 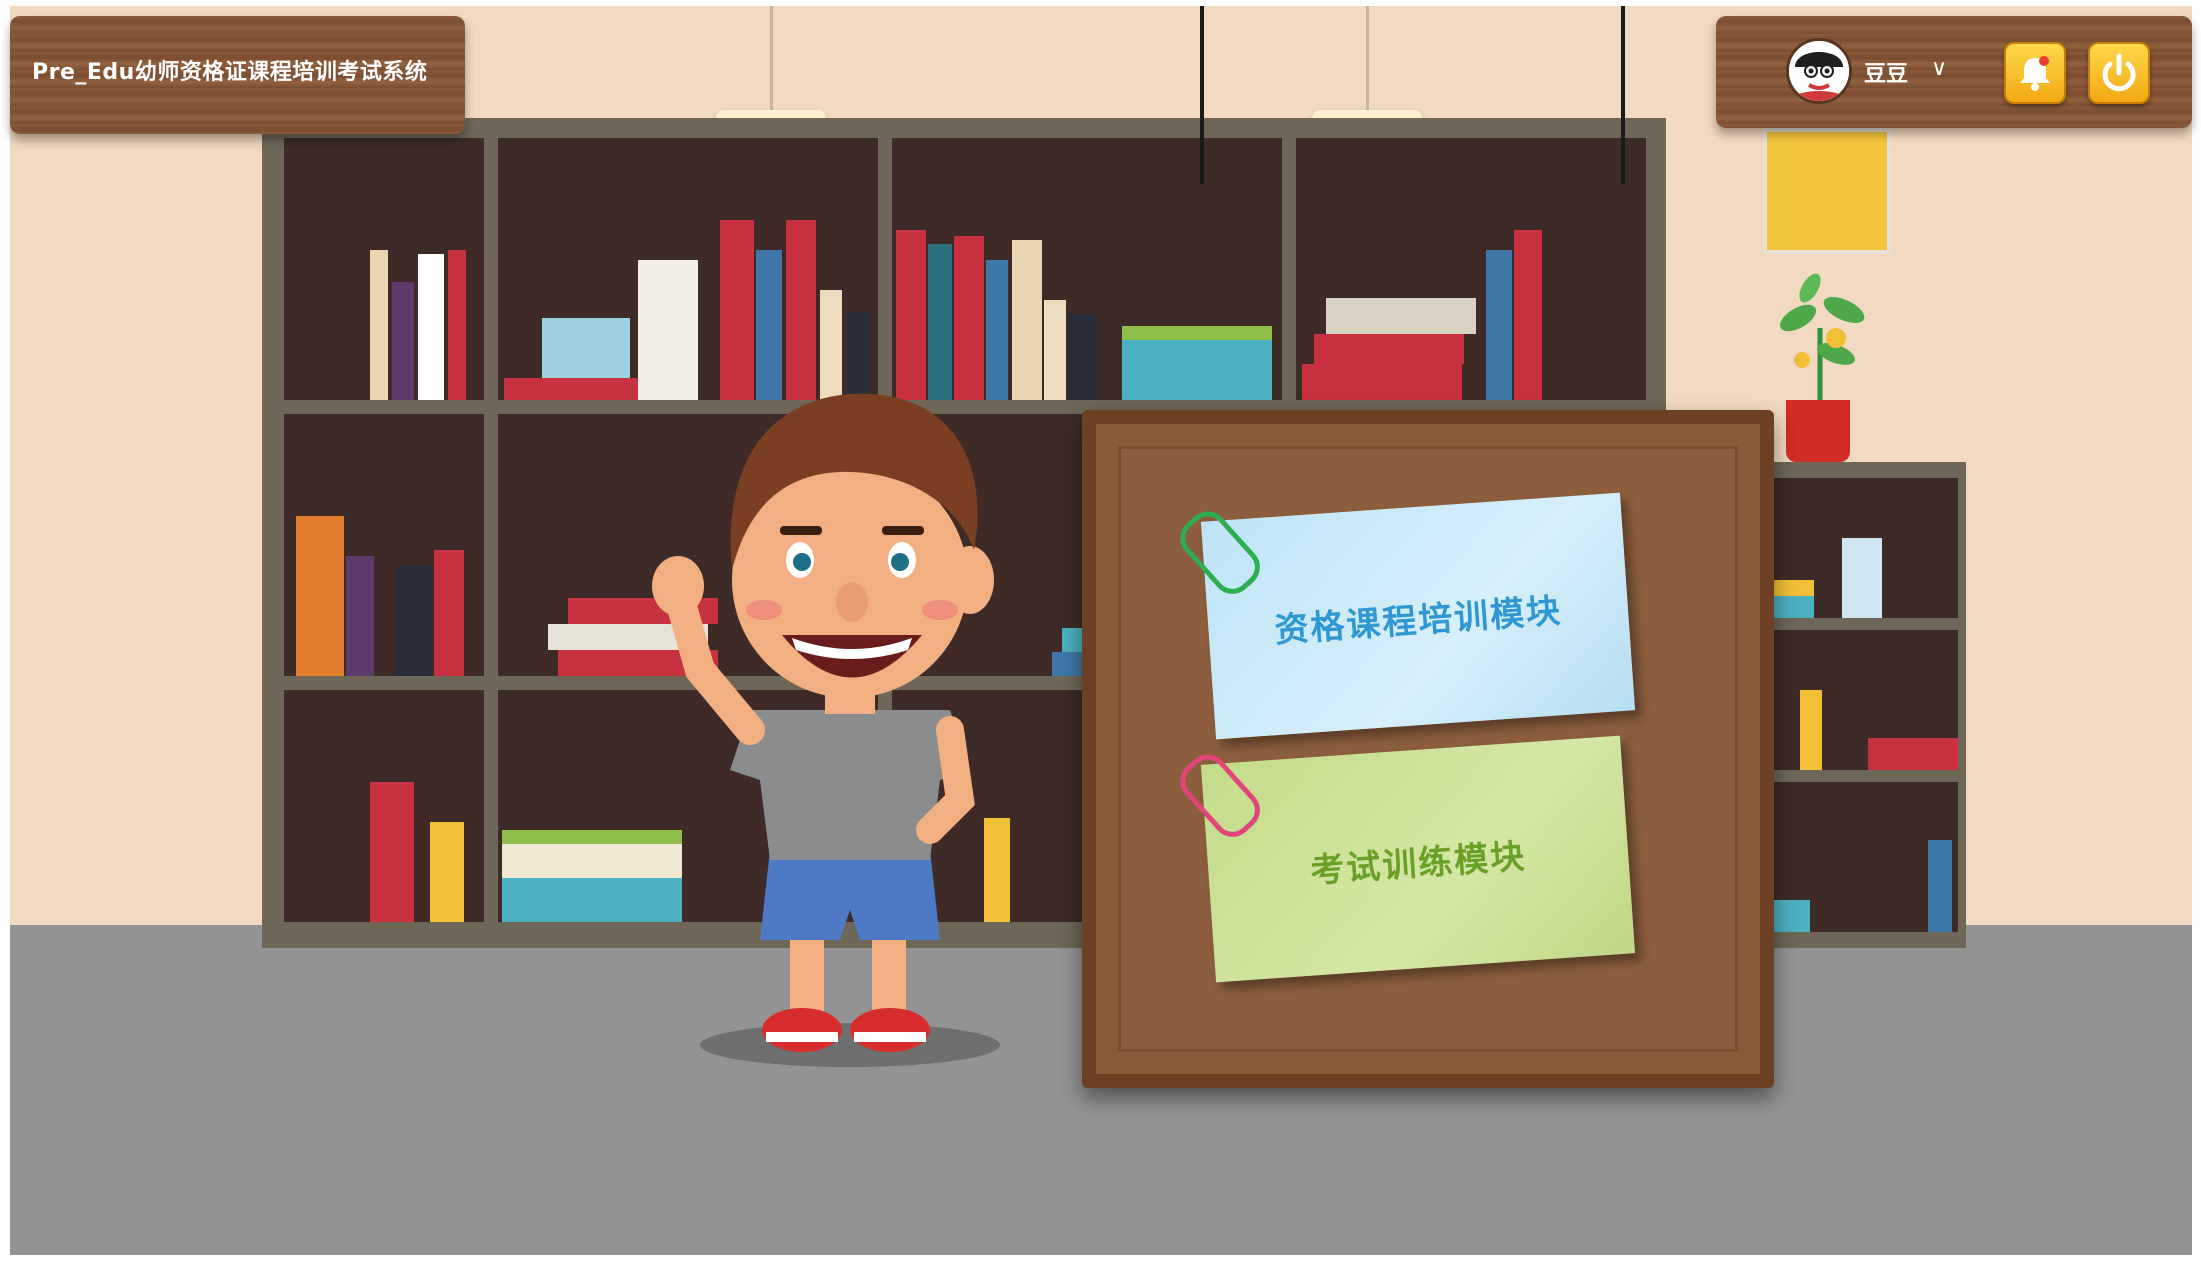 I want to click on plant-icon, so click(x=1822, y=340).